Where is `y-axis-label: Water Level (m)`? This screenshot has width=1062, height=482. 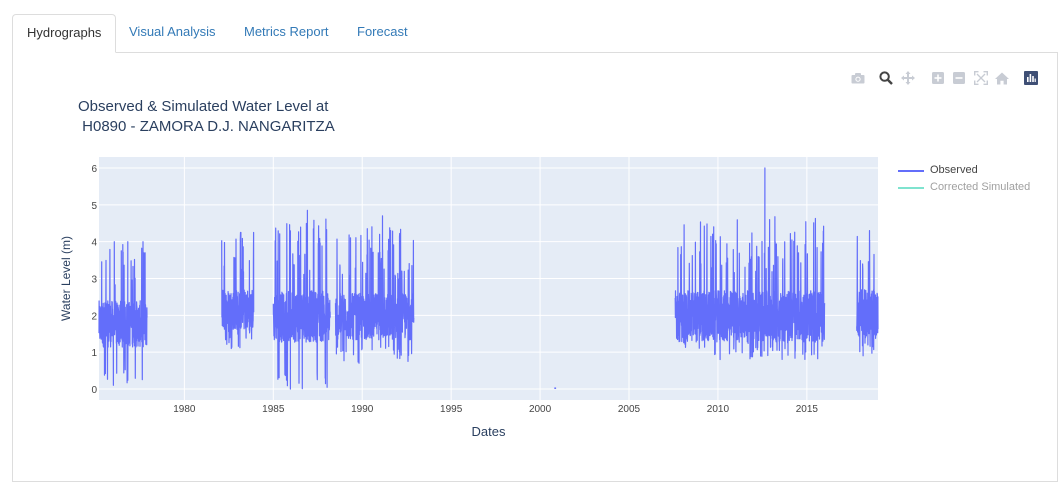 y-axis-label: Water Level (m) is located at coordinates (66, 278).